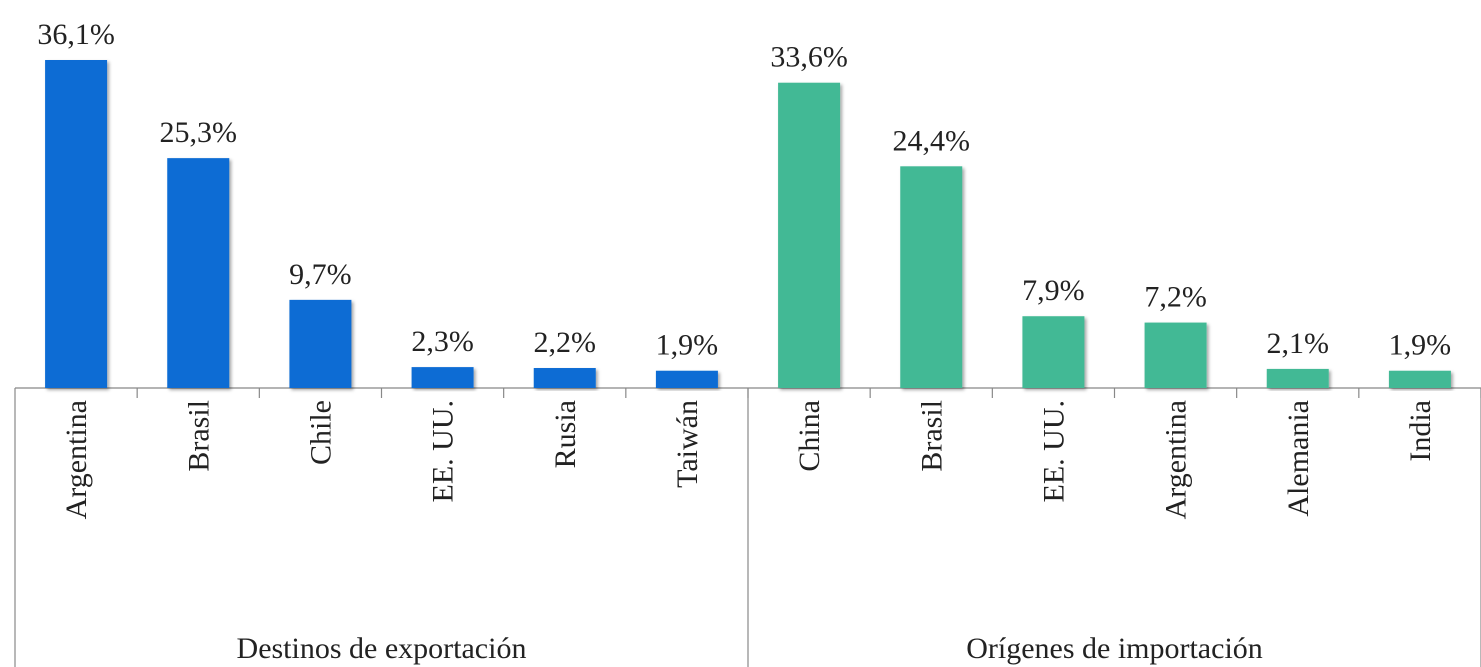 This screenshot has height=667, width=1481. Describe the element at coordinates (565, 342) in the screenshot. I see `value-label: 2,2%` at that location.